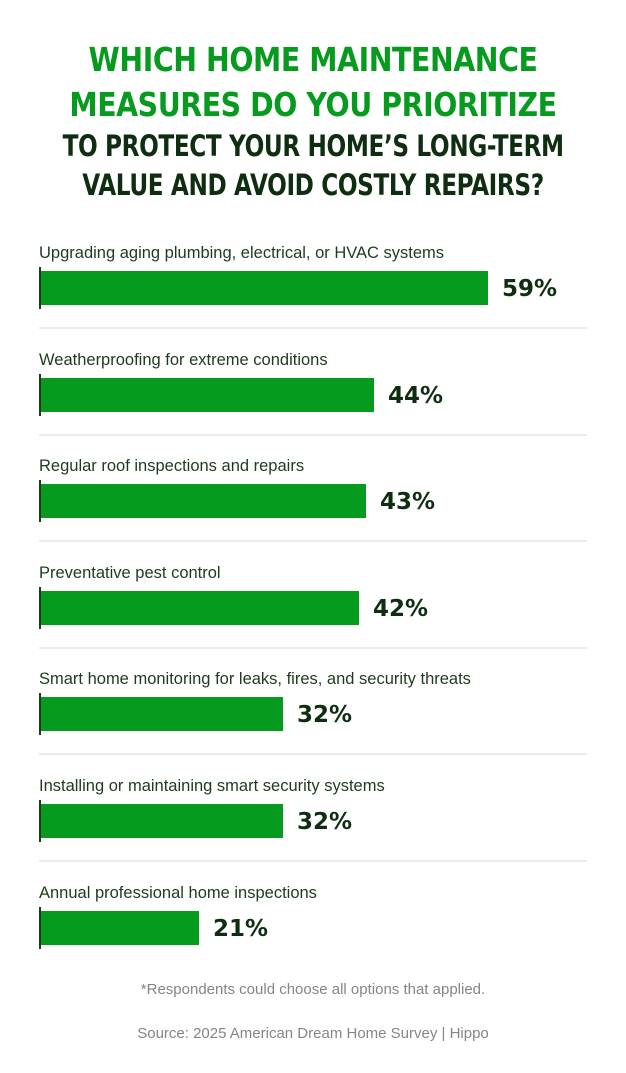 This screenshot has width=626, height=1073. What do you see at coordinates (408, 502) in the screenshot?
I see `bar-value-label: 43%` at bounding box center [408, 502].